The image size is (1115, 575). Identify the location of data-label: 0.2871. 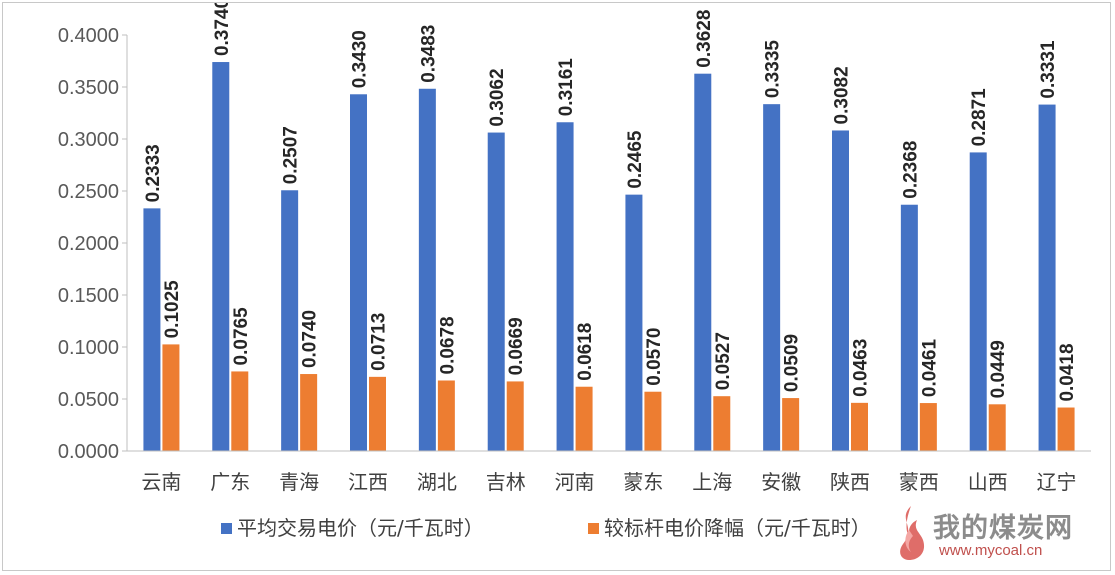
(979, 117).